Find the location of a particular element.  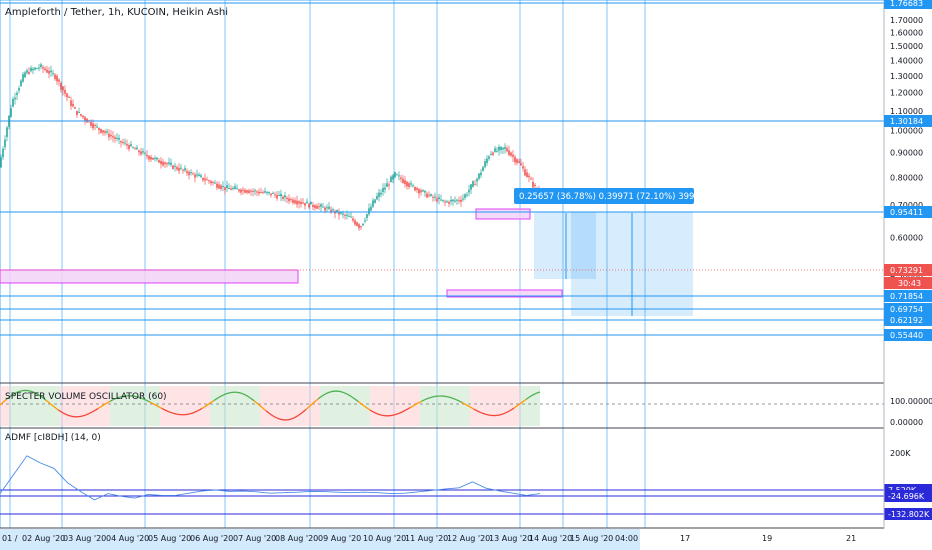

measure-label: 0.25657 (36.78%) 0.39971 (72.10%) 39971 is located at coordinates (612, 197).